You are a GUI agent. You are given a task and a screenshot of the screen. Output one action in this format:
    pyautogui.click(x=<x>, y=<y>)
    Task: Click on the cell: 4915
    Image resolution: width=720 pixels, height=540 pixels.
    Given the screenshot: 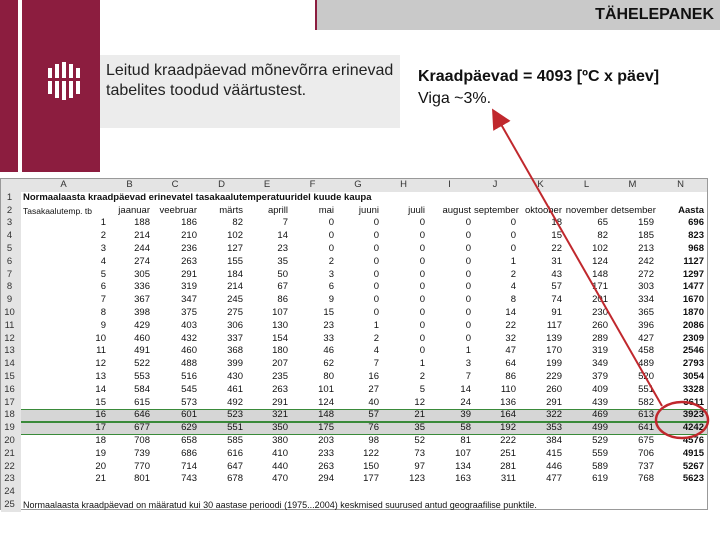 What is the action you would take?
    pyautogui.click(x=693, y=453)
    